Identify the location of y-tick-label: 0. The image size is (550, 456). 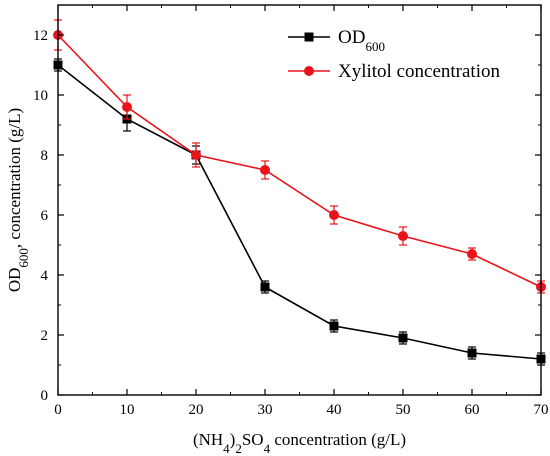
(45, 396).